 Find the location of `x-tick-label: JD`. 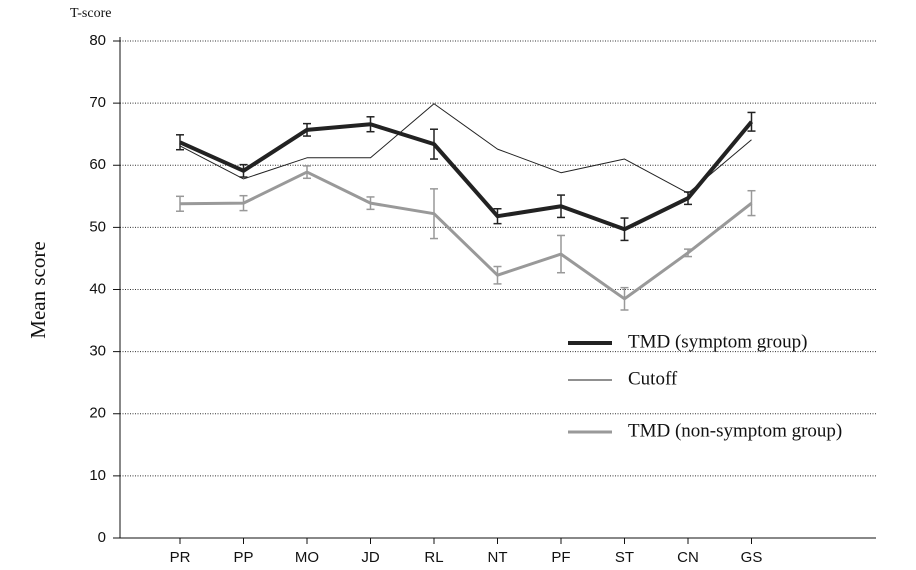

x-tick-label: JD is located at coordinates (370, 557).